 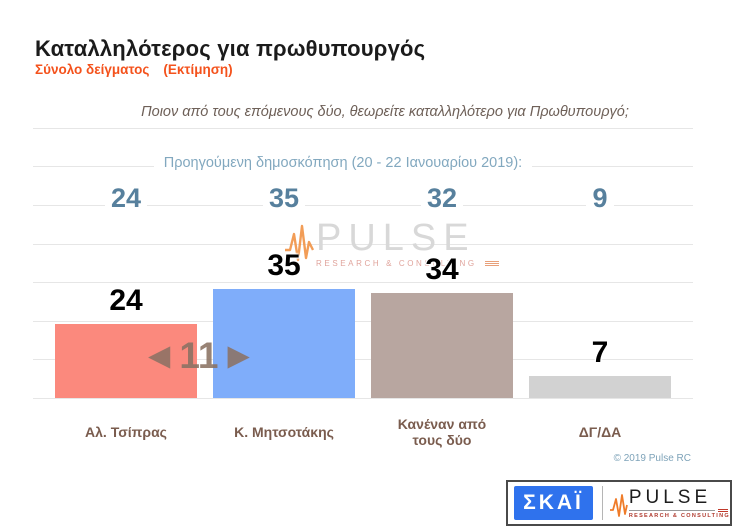 I want to click on skai-logo: ΣΚΑΪ, so click(x=553, y=503).